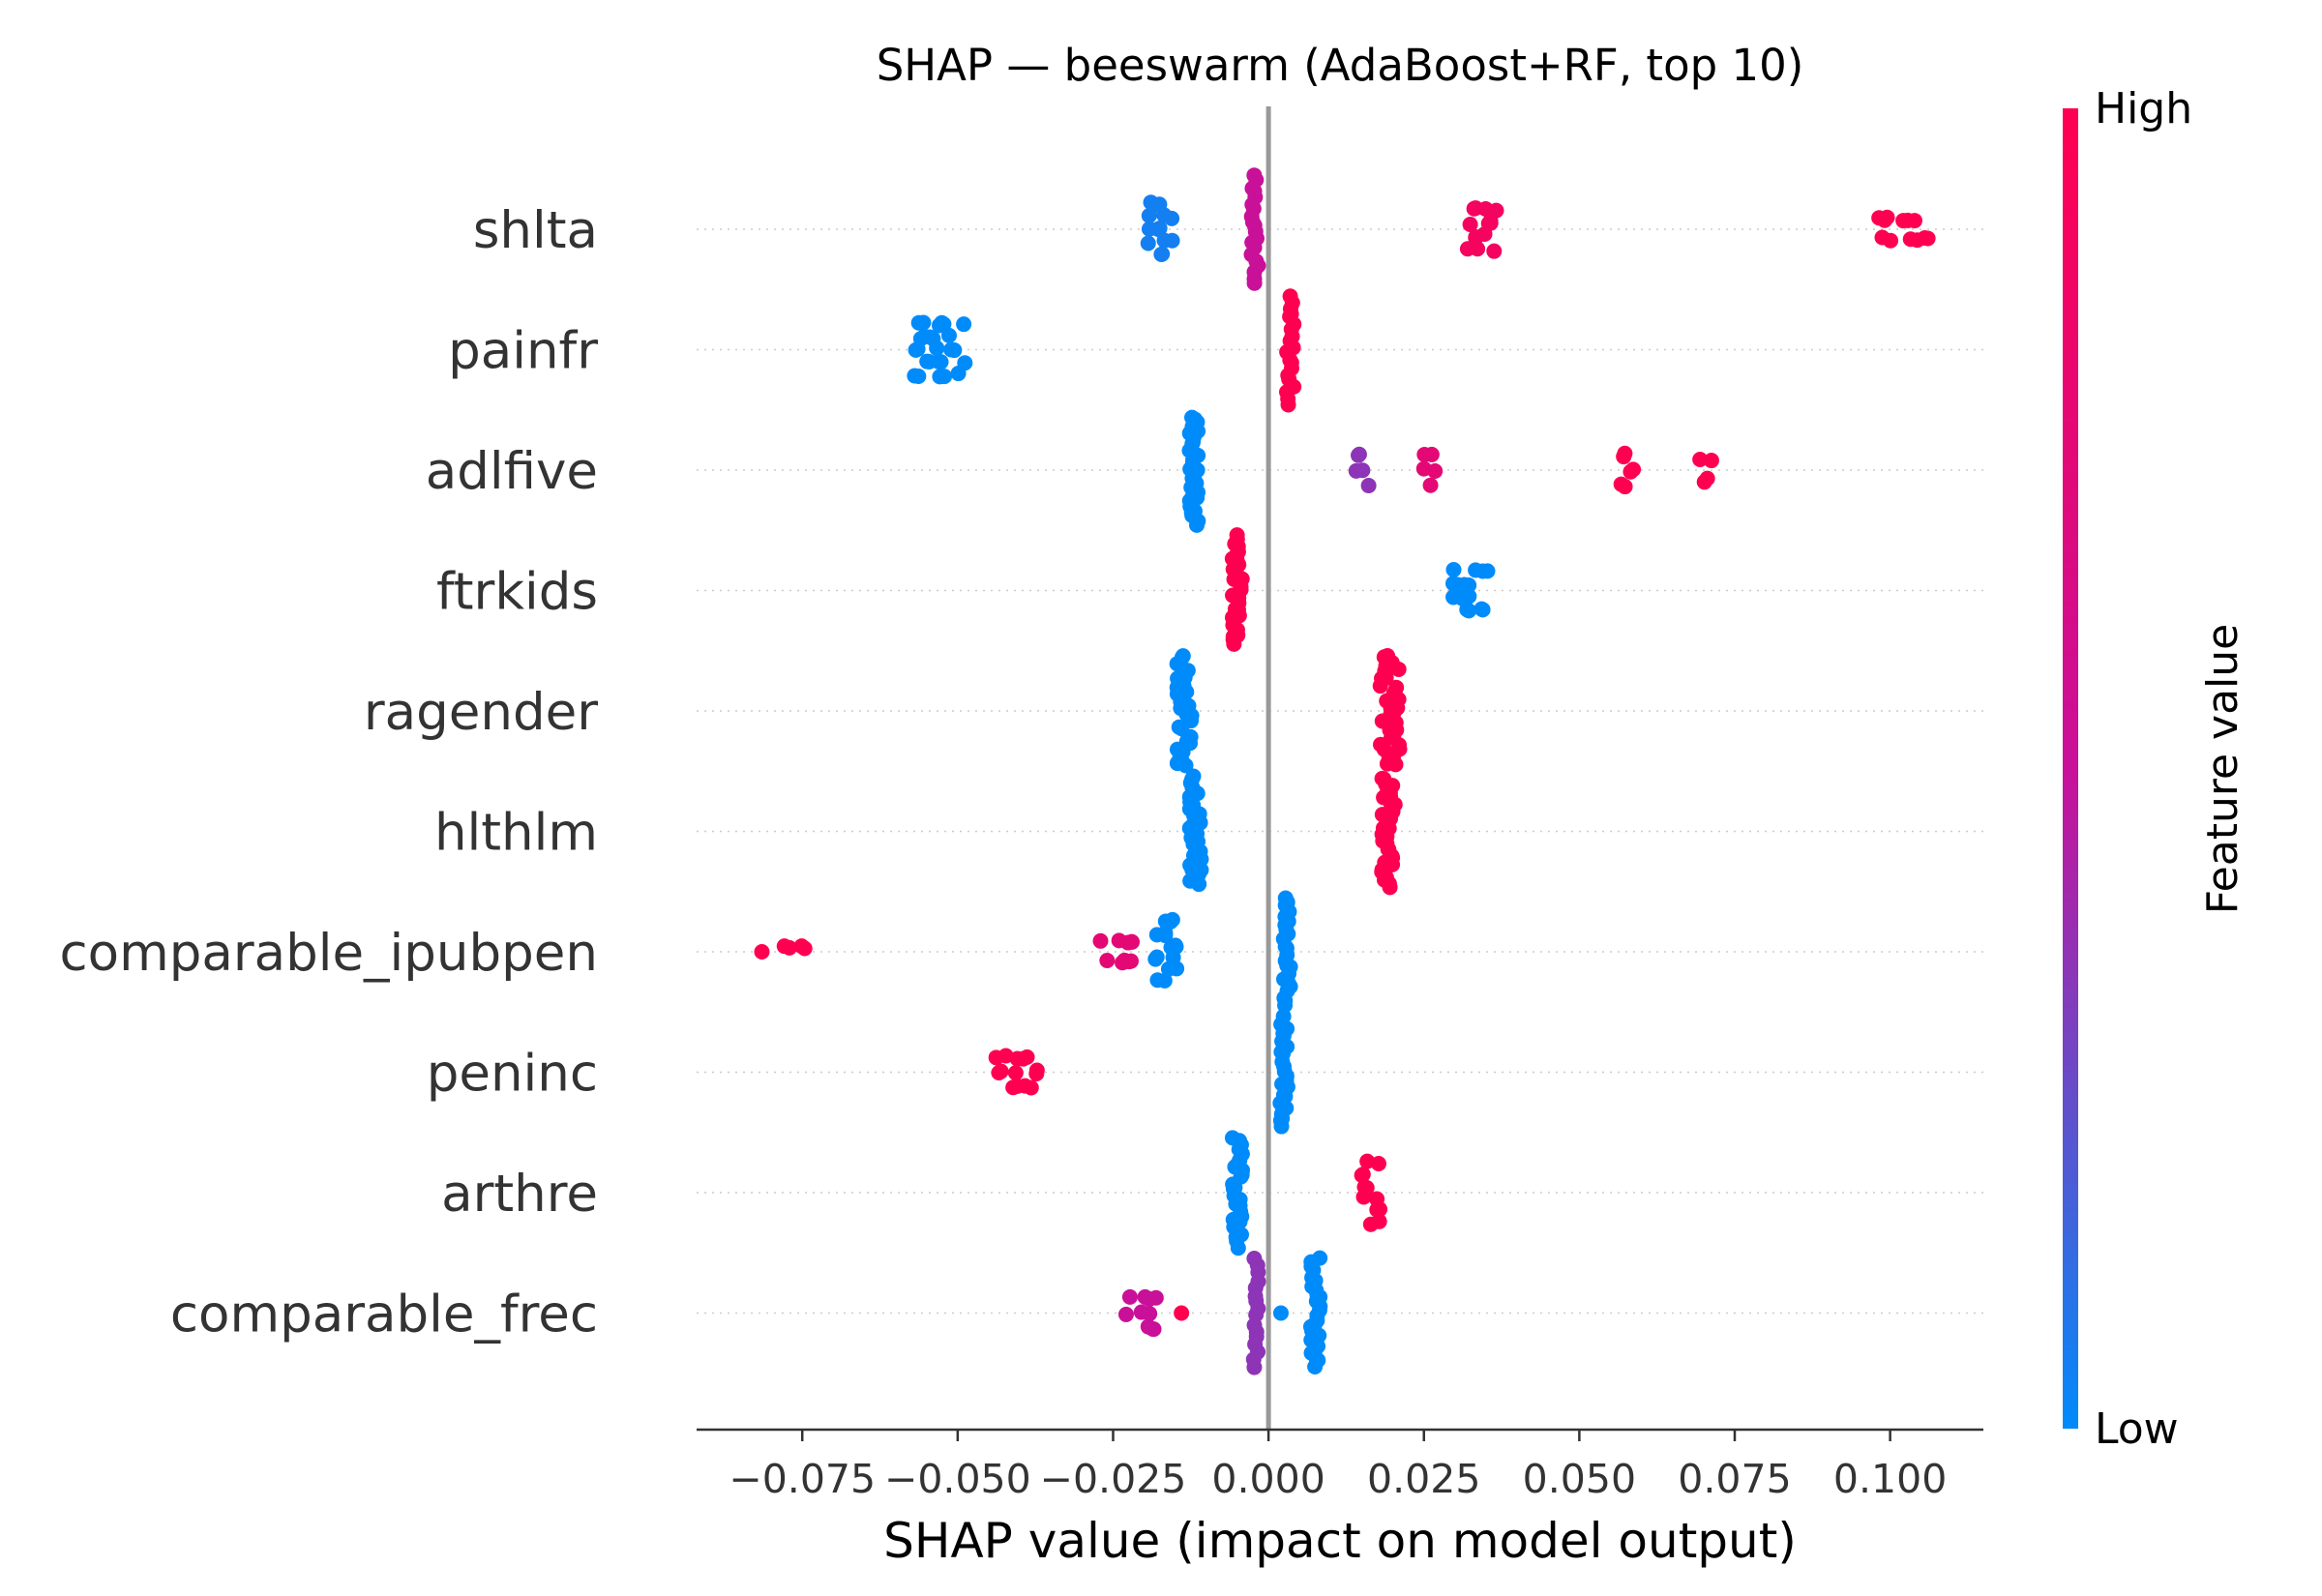 The height and width of the screenshot is (1596, 2322). What do you see at coordinates (523, 351) in the screenshot?
I see `feature-label-painfr: painfr` at bounding box center [523, 351].